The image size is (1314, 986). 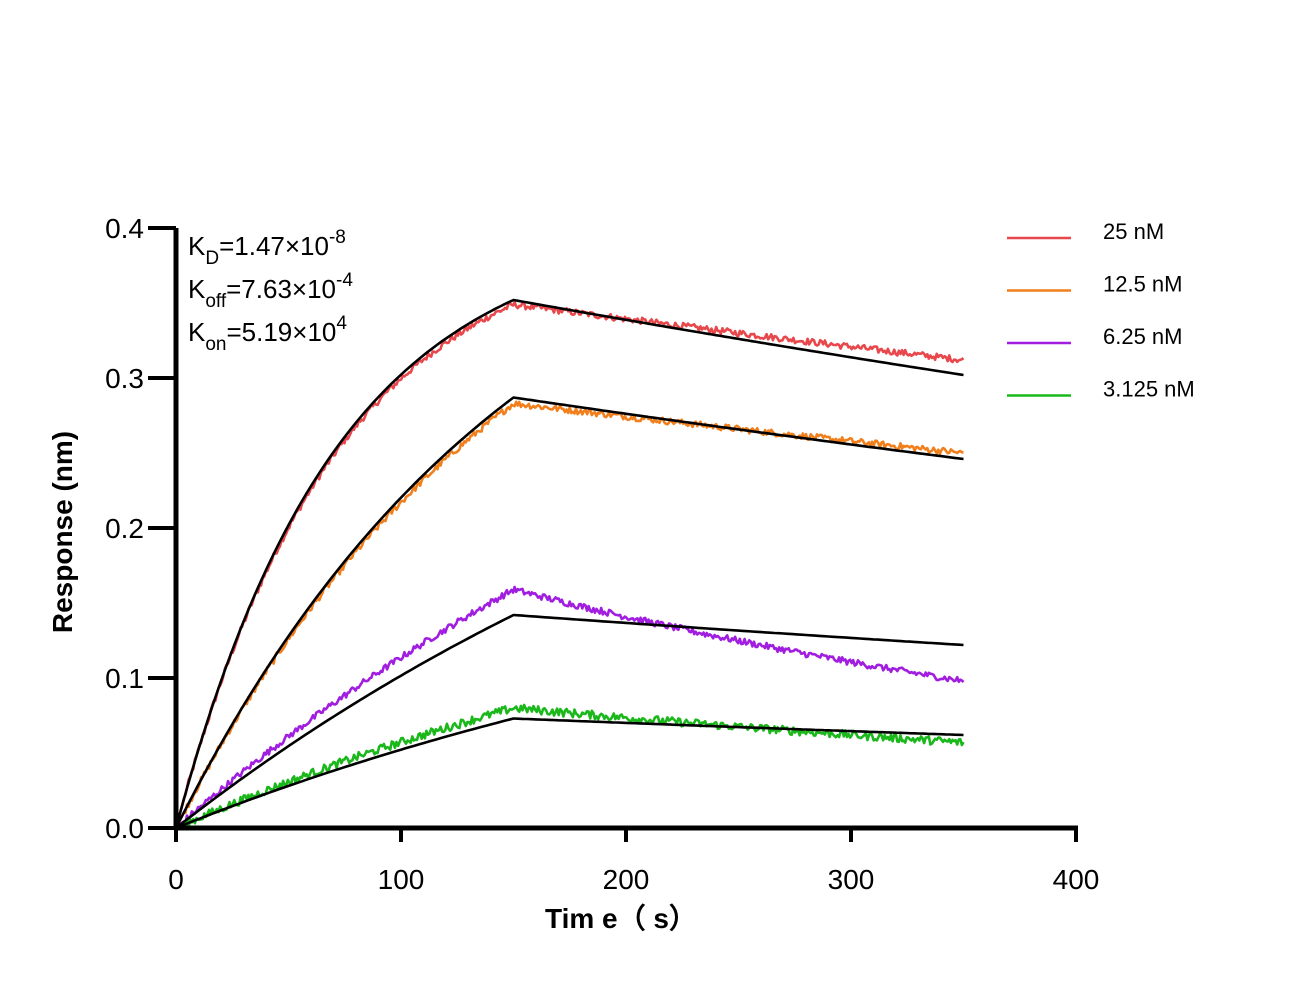 What do you see at coordinates (1101, 310) in the screenshot?
I see `legend: 25 nM 12.5 nM 6.25 nM 3.125 nM` at bounding box center [1101, 310].